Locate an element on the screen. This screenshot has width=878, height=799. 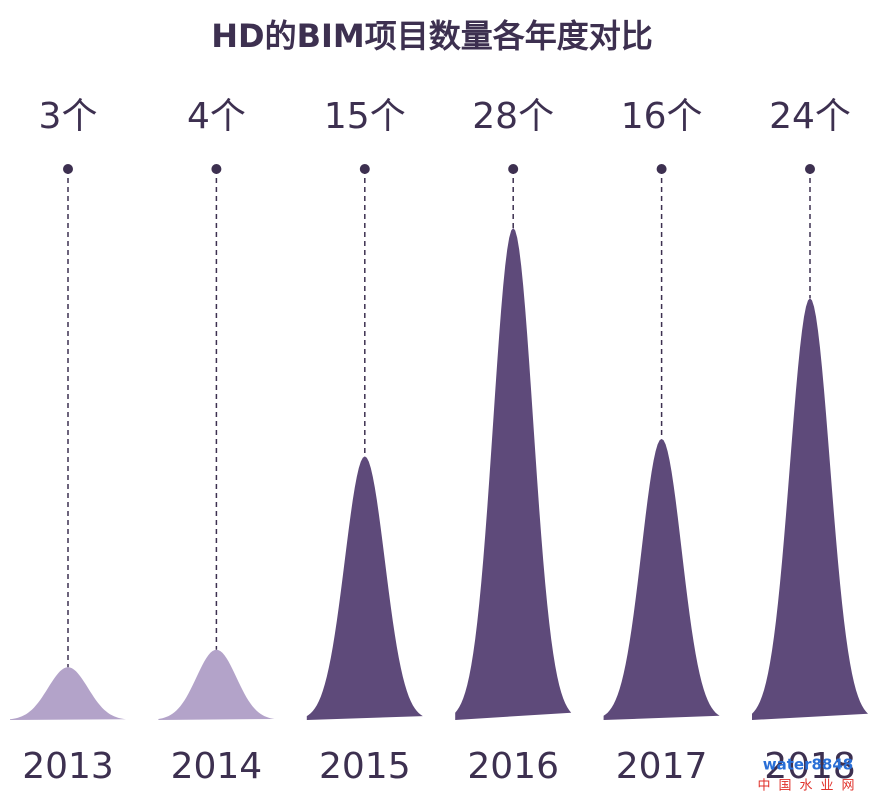
x-tick-label: 2018 is located at coordinates (810, 766).